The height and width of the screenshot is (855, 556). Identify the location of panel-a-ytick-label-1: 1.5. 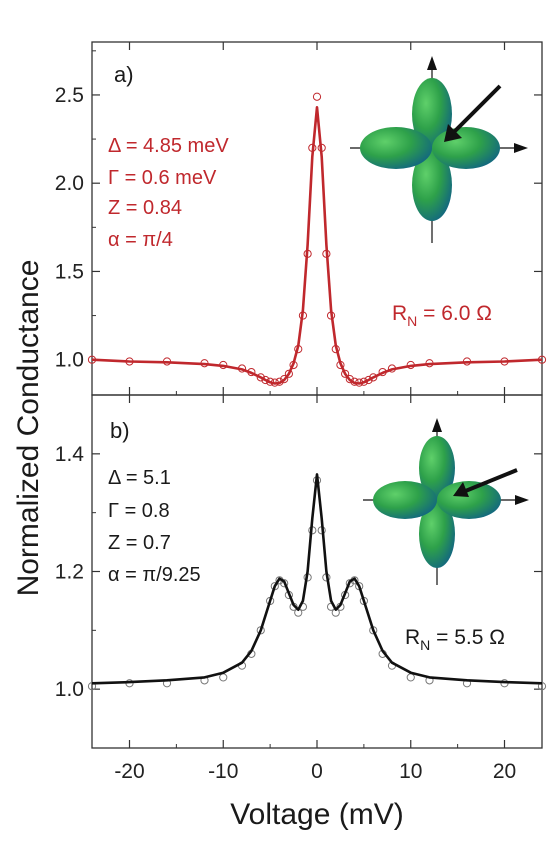
(69, 271).